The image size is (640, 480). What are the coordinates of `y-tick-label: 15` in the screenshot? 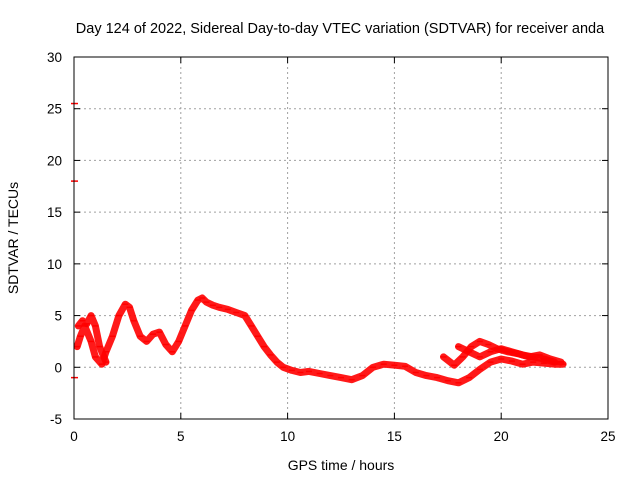 It's located at (54, 212).